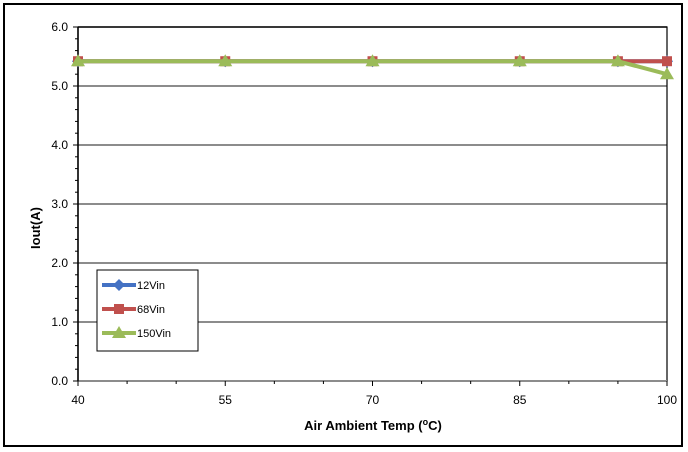 The height and width of the screenshot is (452, 688). What do you see at coordinates (151, 310) in the screenshot?
I see `legend-label-68Vin: 68Vin` at bounding box center [151, 310].